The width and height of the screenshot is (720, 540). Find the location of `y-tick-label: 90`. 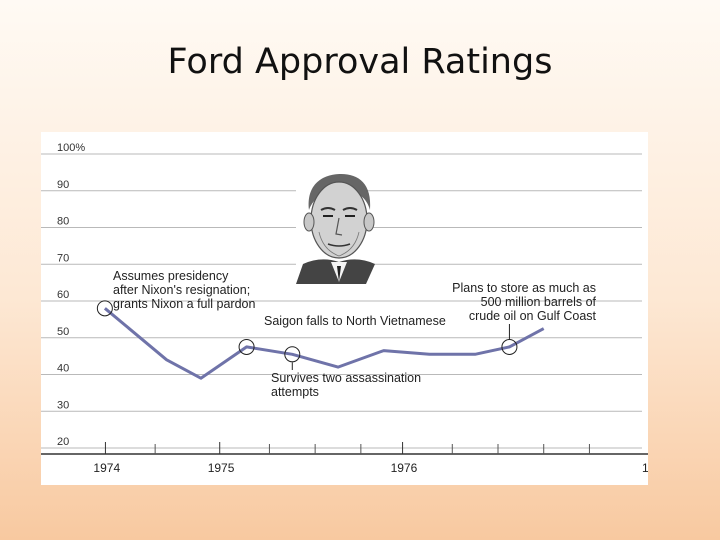

y-tick-label: 90 is located at coordinates (63, 185).